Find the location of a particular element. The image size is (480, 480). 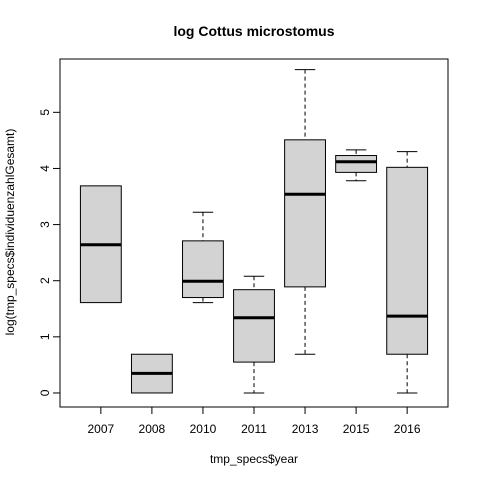

box-2015 is located at coordinates (356, 165).